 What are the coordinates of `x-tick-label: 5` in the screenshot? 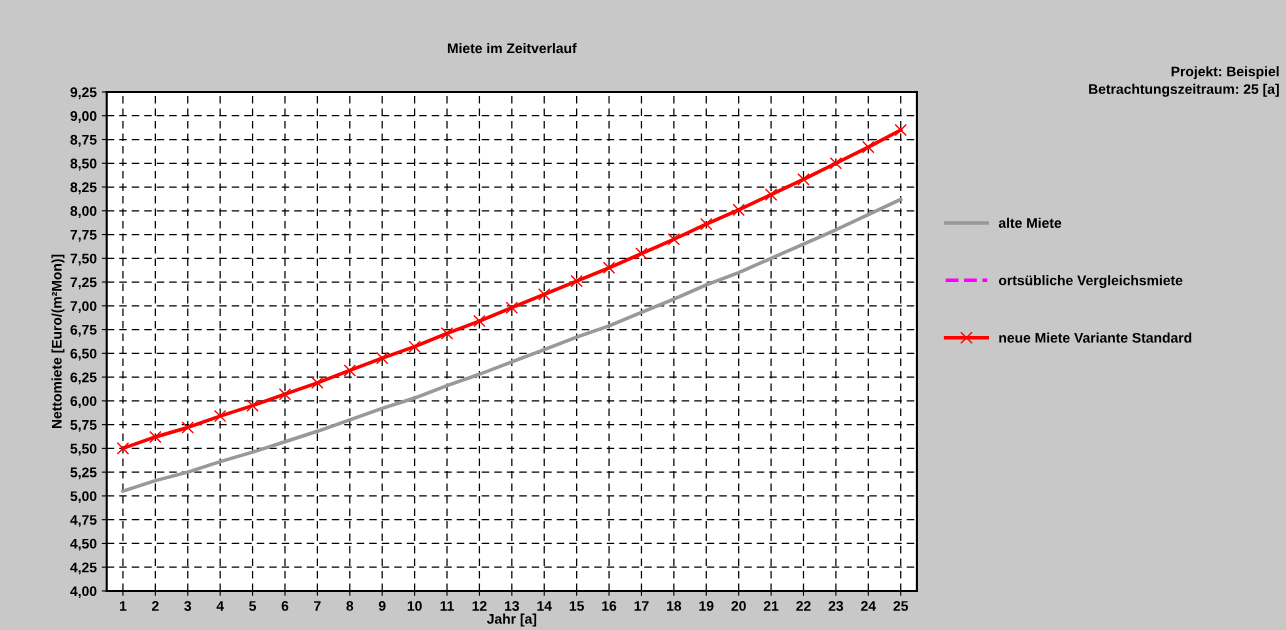 It's located at (253, 606).